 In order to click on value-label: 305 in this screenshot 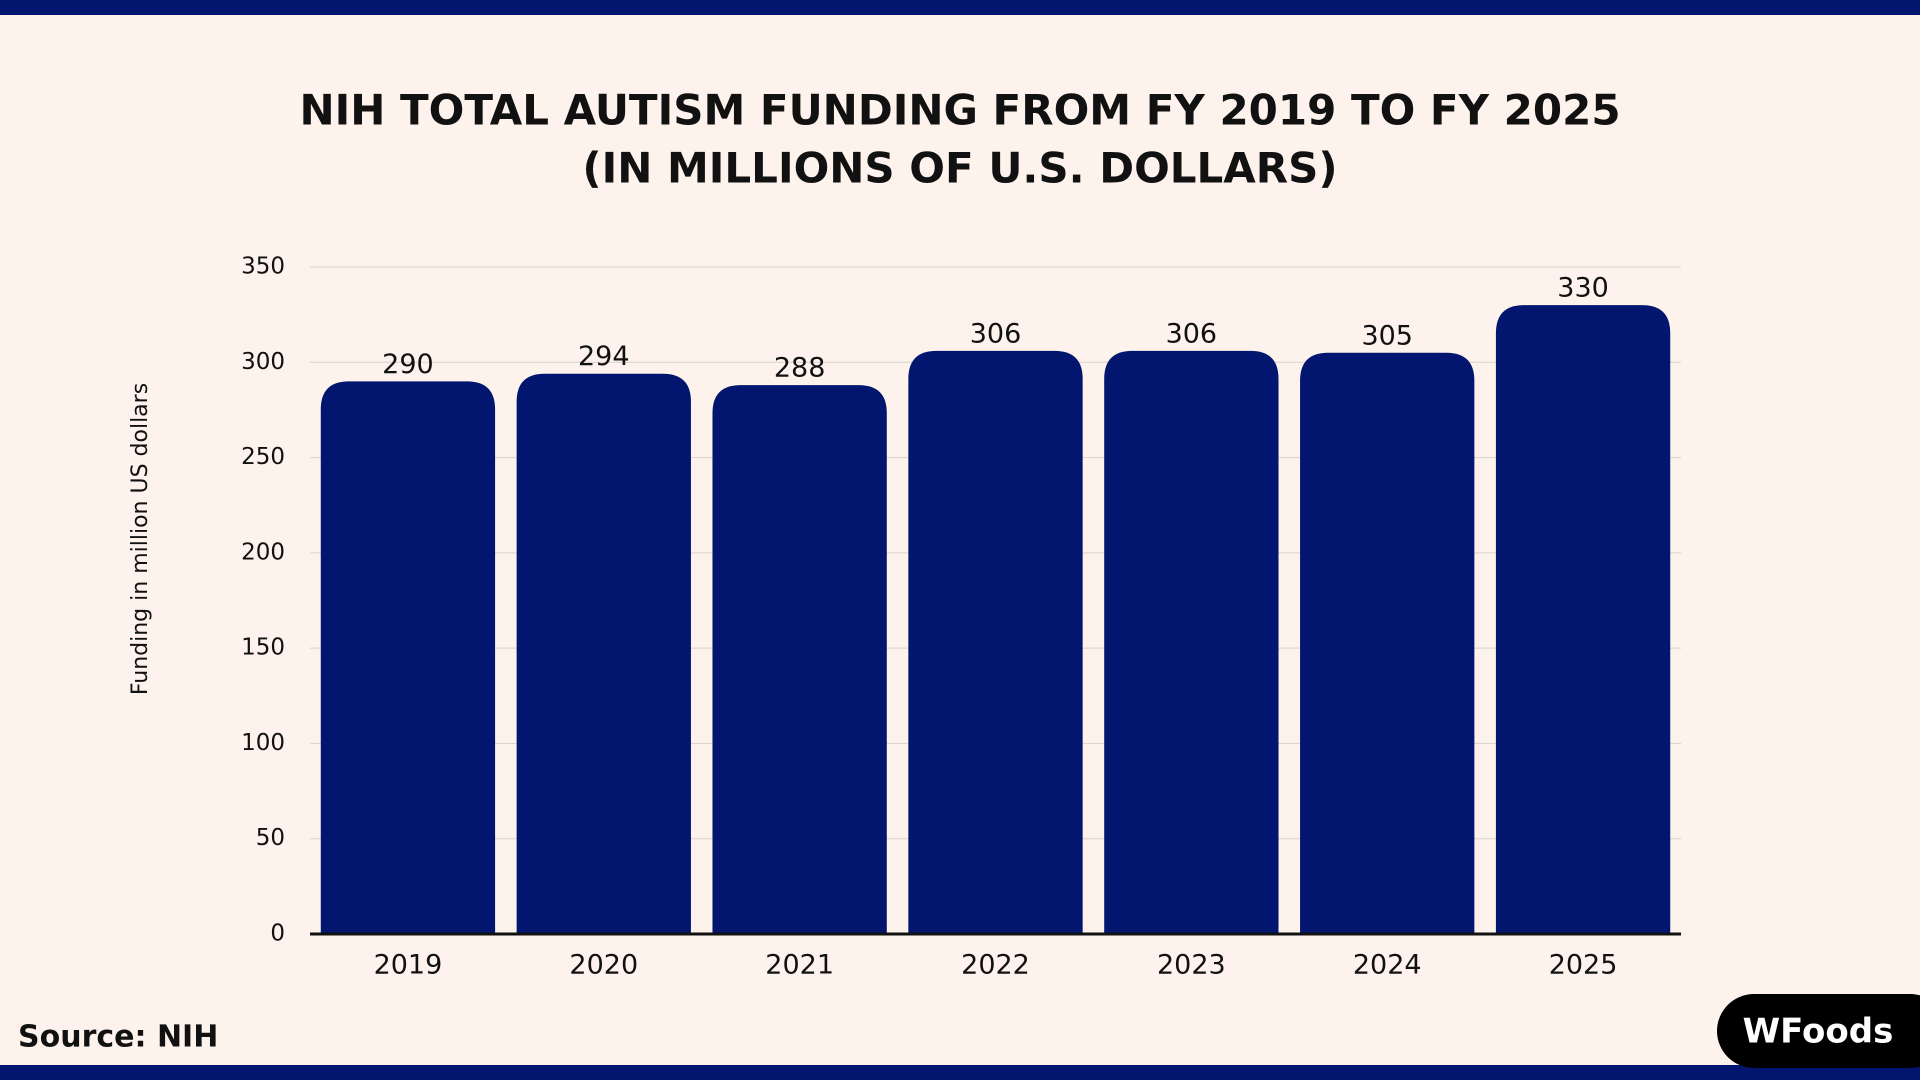, I will do `click(1387, 335)`.